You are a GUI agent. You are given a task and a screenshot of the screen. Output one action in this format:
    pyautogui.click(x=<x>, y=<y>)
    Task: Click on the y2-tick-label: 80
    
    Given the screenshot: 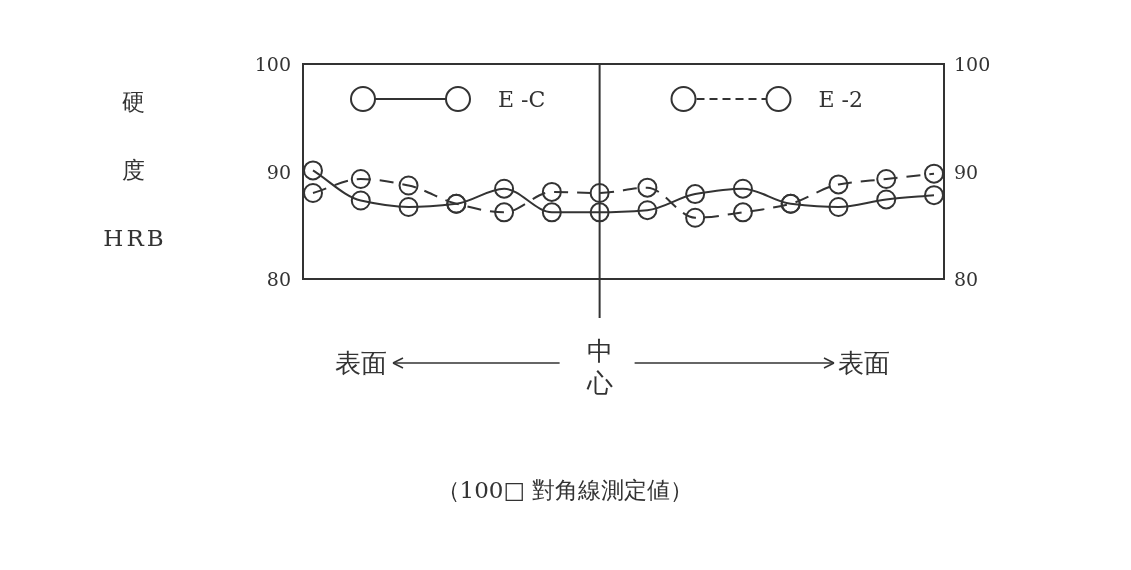 What is the action you would take?
    pyautogui.click(x=966, y=279)
    